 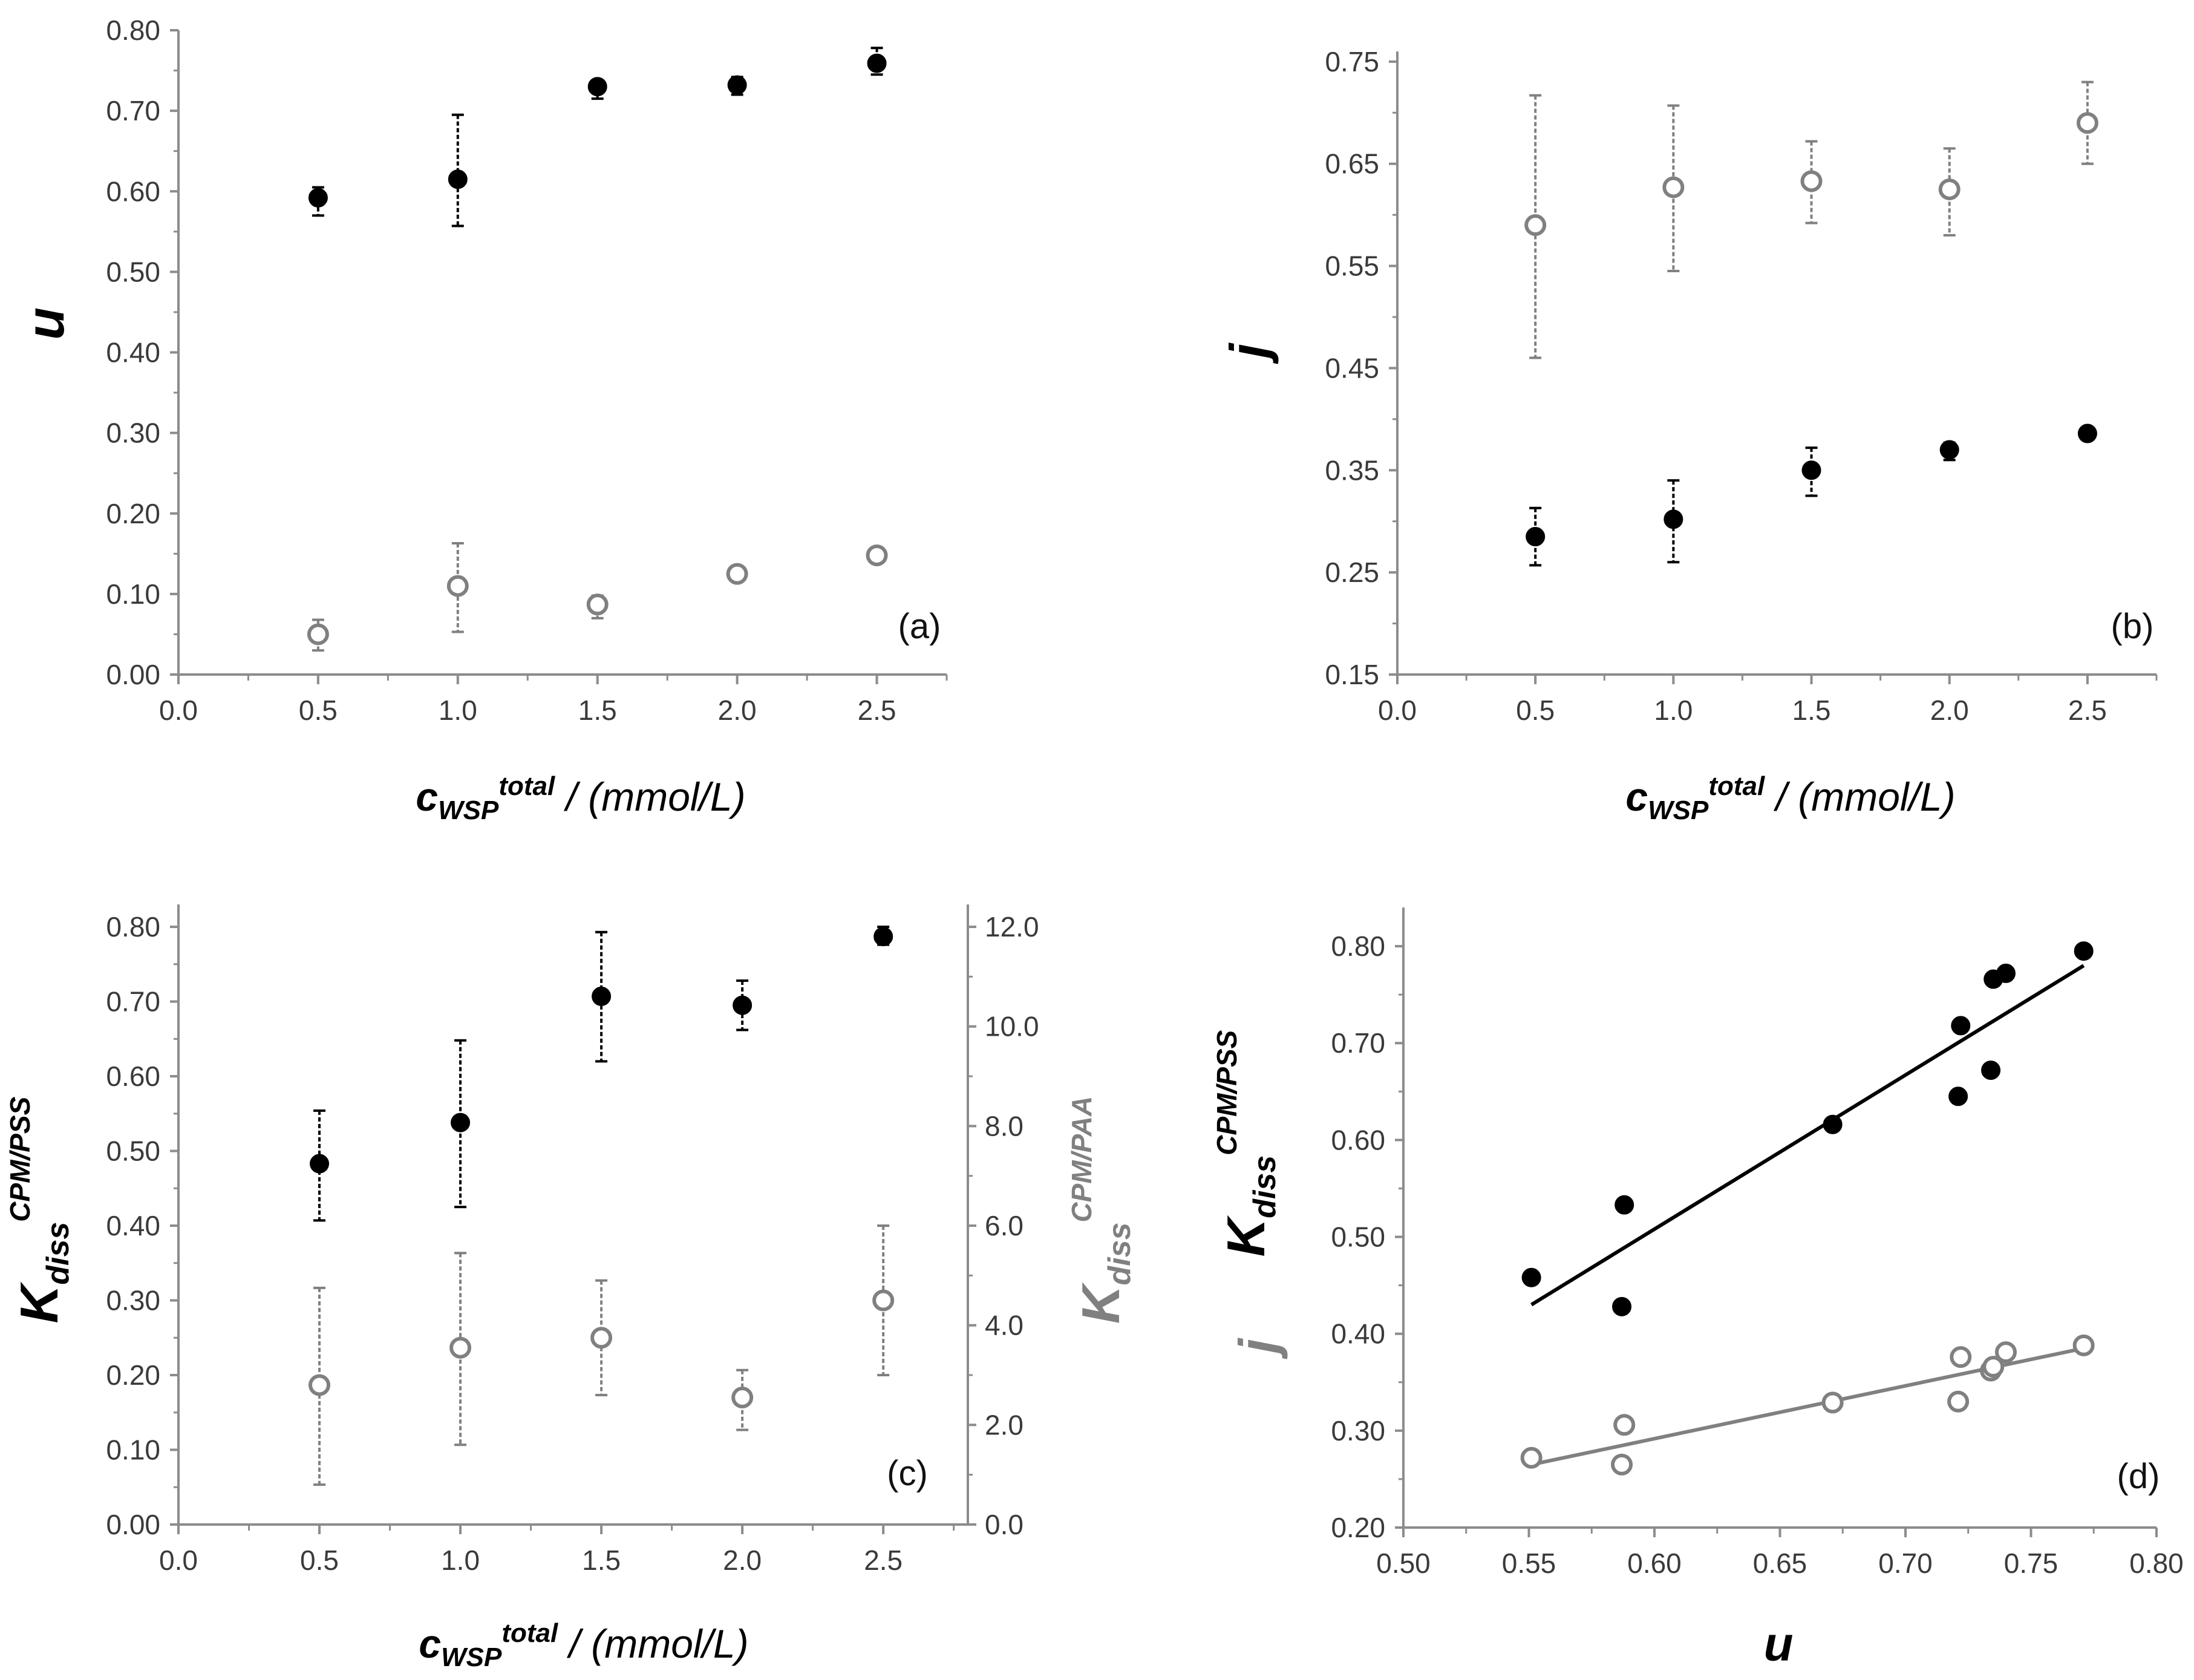 I want to click on x-tick-label: 0.55, so click(x=1529, y=1563).